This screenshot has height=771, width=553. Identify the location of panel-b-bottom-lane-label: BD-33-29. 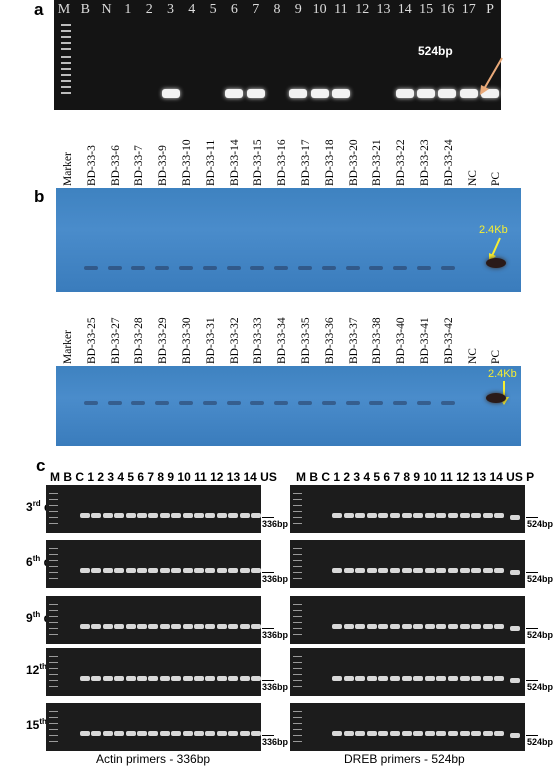
(163, 340).